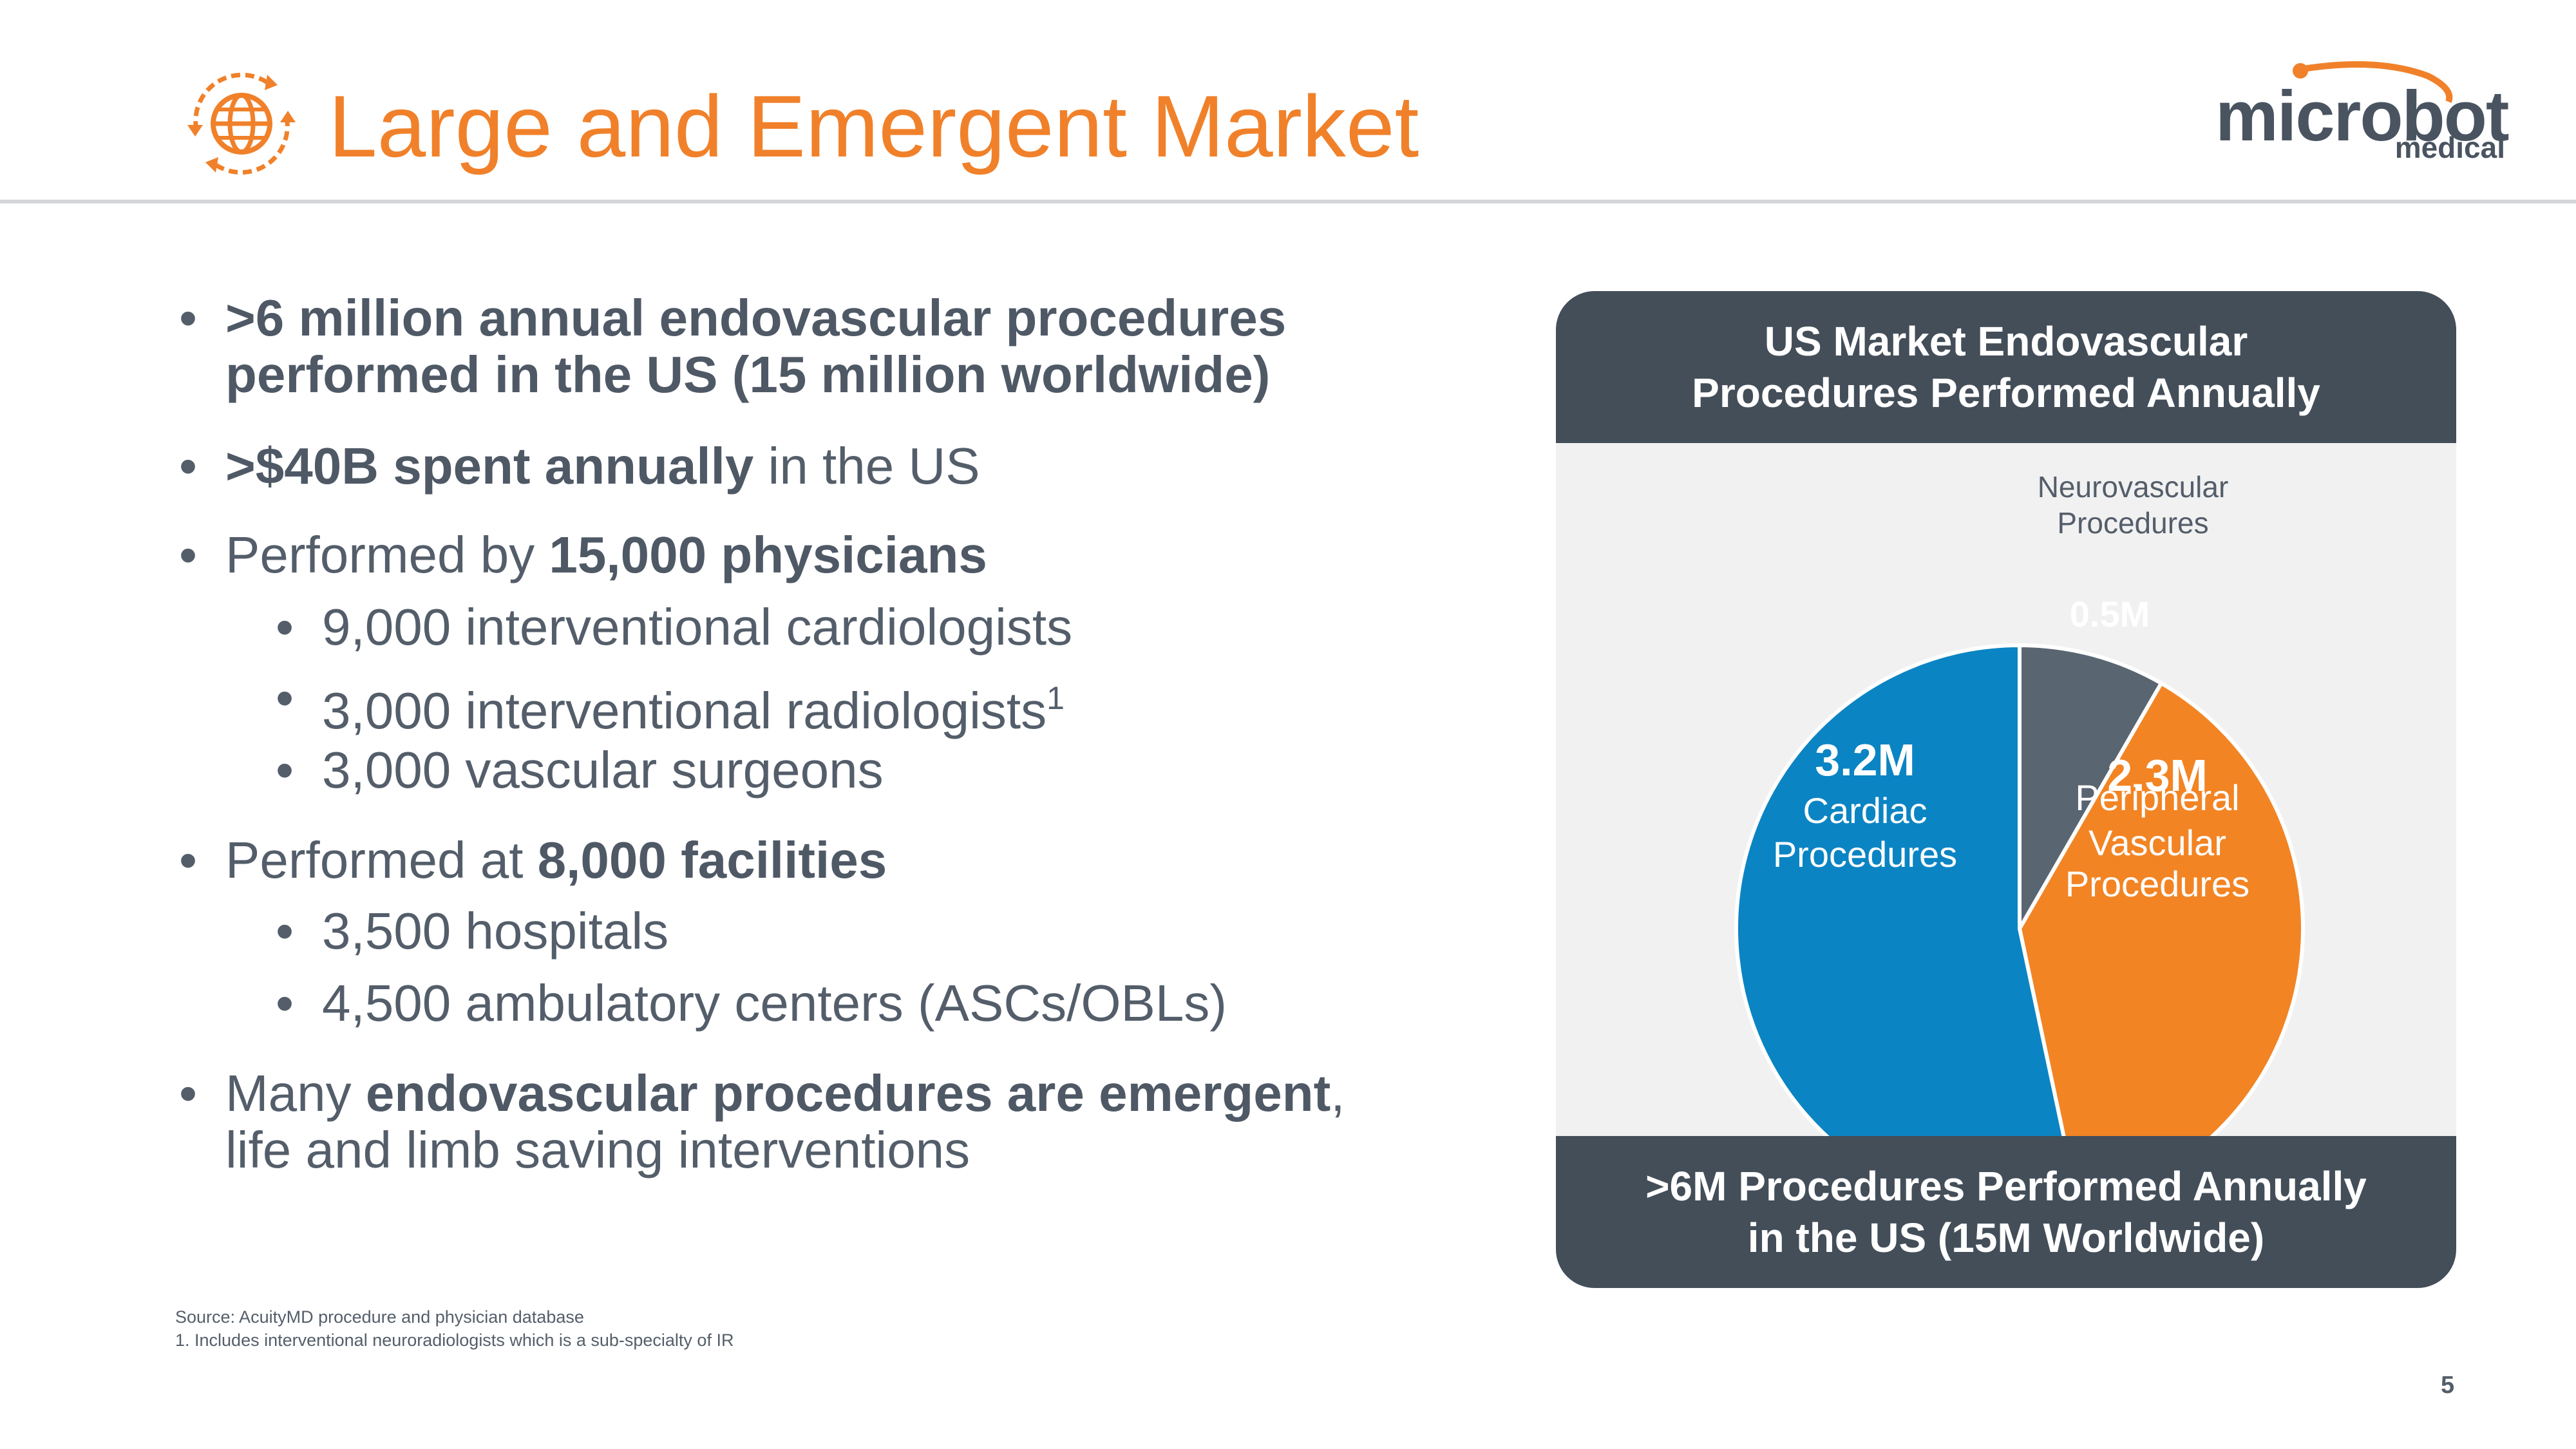  Describe the element at coordinates (556, 860) in the screenshot. I see `bullet-facilities: Performed at 8,000 facilities` at that location.